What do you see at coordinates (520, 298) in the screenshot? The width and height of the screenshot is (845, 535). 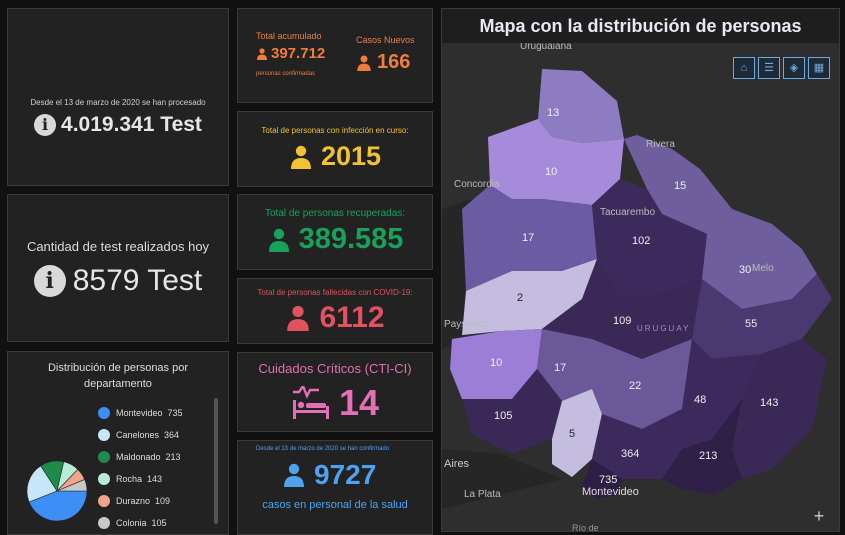 I see `map-region-label: 2` at bounding box center [520, 298].